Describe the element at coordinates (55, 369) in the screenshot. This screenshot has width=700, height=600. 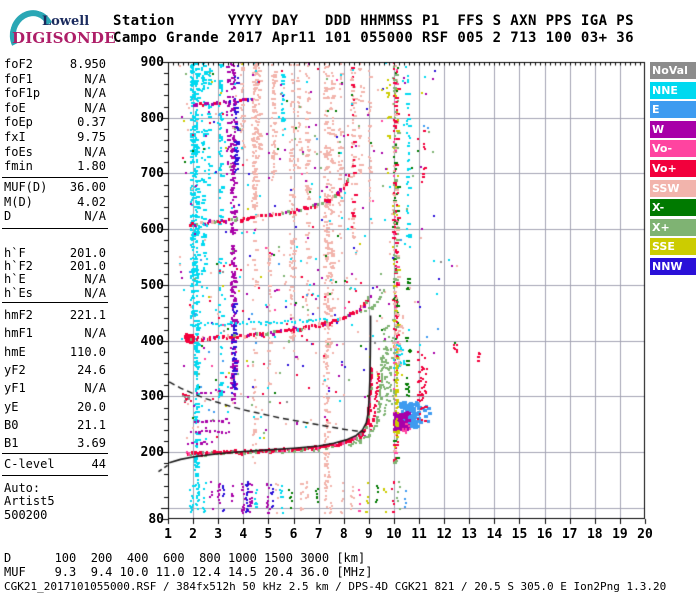
I see `param-row-yf2: yF2 24.6` at that location.